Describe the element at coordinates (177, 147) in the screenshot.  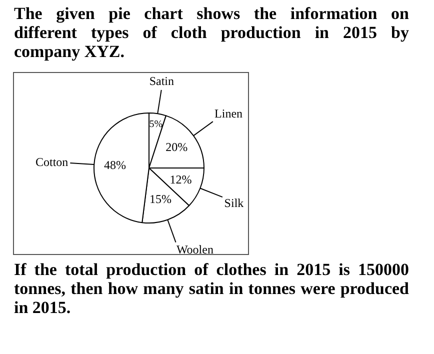
I see `data-label: 20%` at that location.